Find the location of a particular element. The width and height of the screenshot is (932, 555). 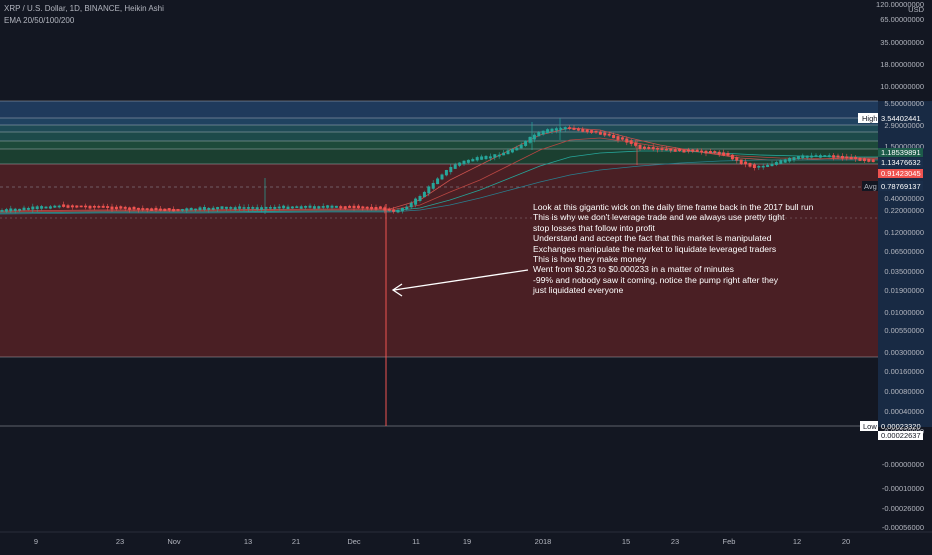

annotation-arrow is located at coordinates (460, 283).